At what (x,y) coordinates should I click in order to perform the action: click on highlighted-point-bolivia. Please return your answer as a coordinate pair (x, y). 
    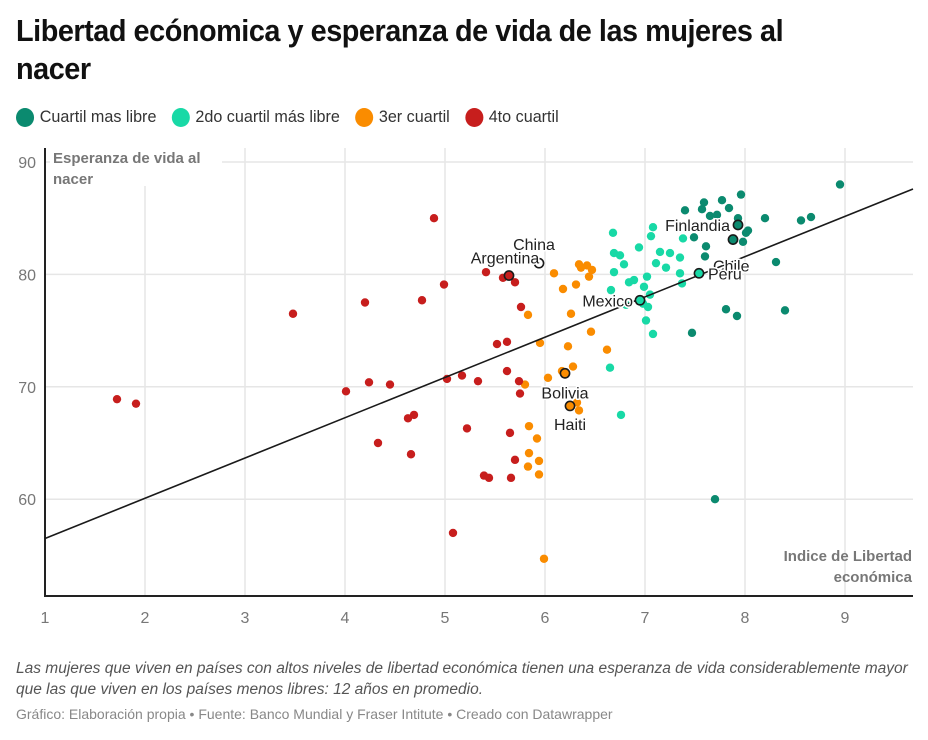
    Looking at the image, I should click on (565, 373).